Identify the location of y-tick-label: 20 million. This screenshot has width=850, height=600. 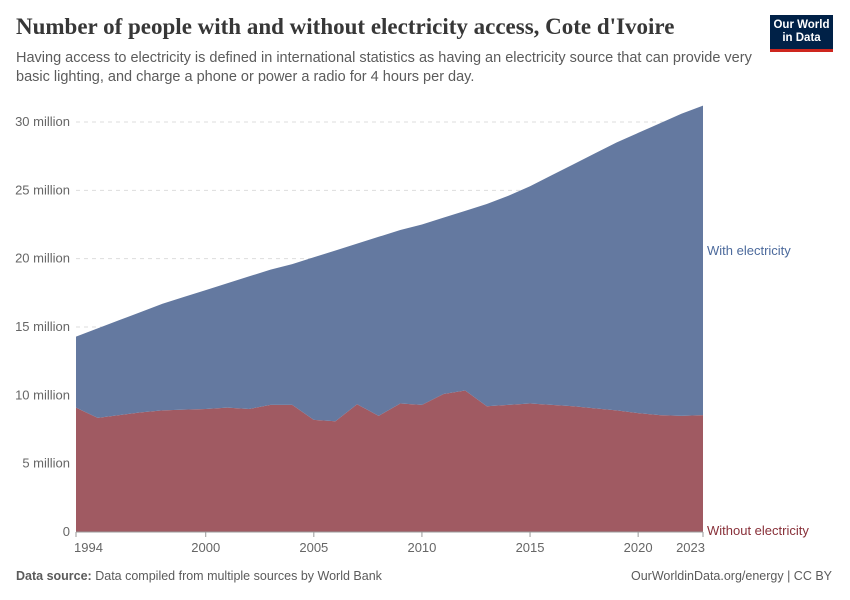
(42, 258).